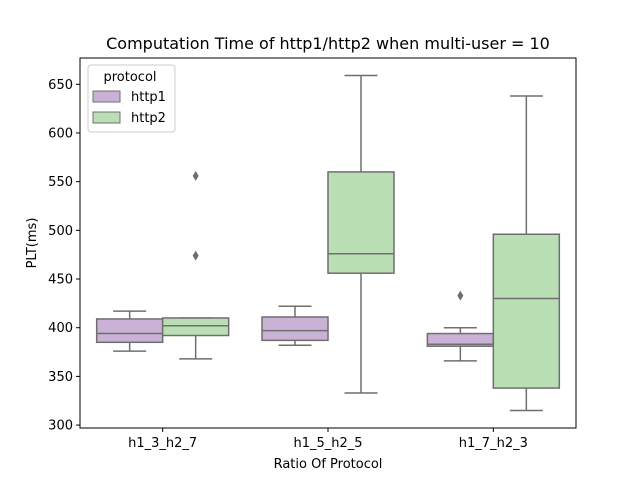 The width and height of the screenshot is (640, 480). Describe the element at coordinates (60, 182) in the screenshot. I see `y-tick-label: 550` at that location.